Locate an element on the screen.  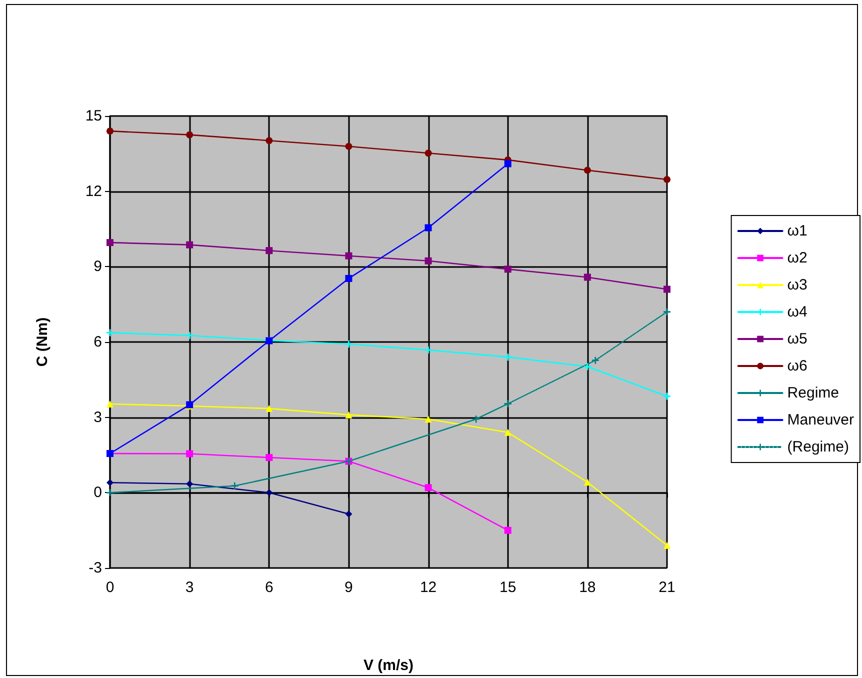
x-tick-label: 0 is located at coordinates (110, 587).